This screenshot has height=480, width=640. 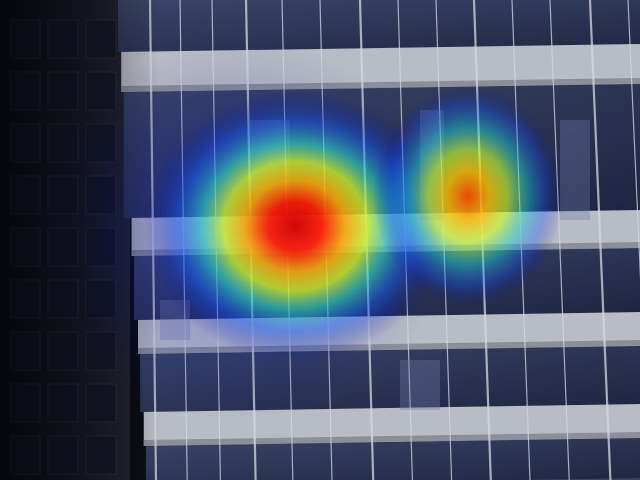 I want to click on glass-band, so click(x=392, y=459).